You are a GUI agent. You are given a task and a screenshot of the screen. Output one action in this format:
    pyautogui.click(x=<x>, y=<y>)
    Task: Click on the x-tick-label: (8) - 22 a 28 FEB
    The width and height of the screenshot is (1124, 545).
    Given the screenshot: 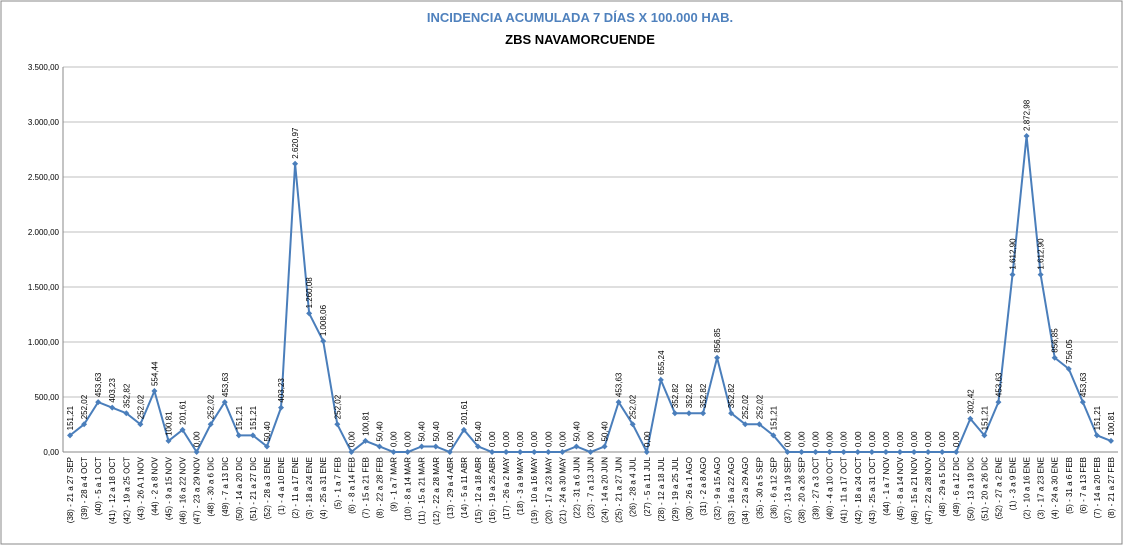 What is the action you would take?
    pyautogui.click(x=380, y=487)
    